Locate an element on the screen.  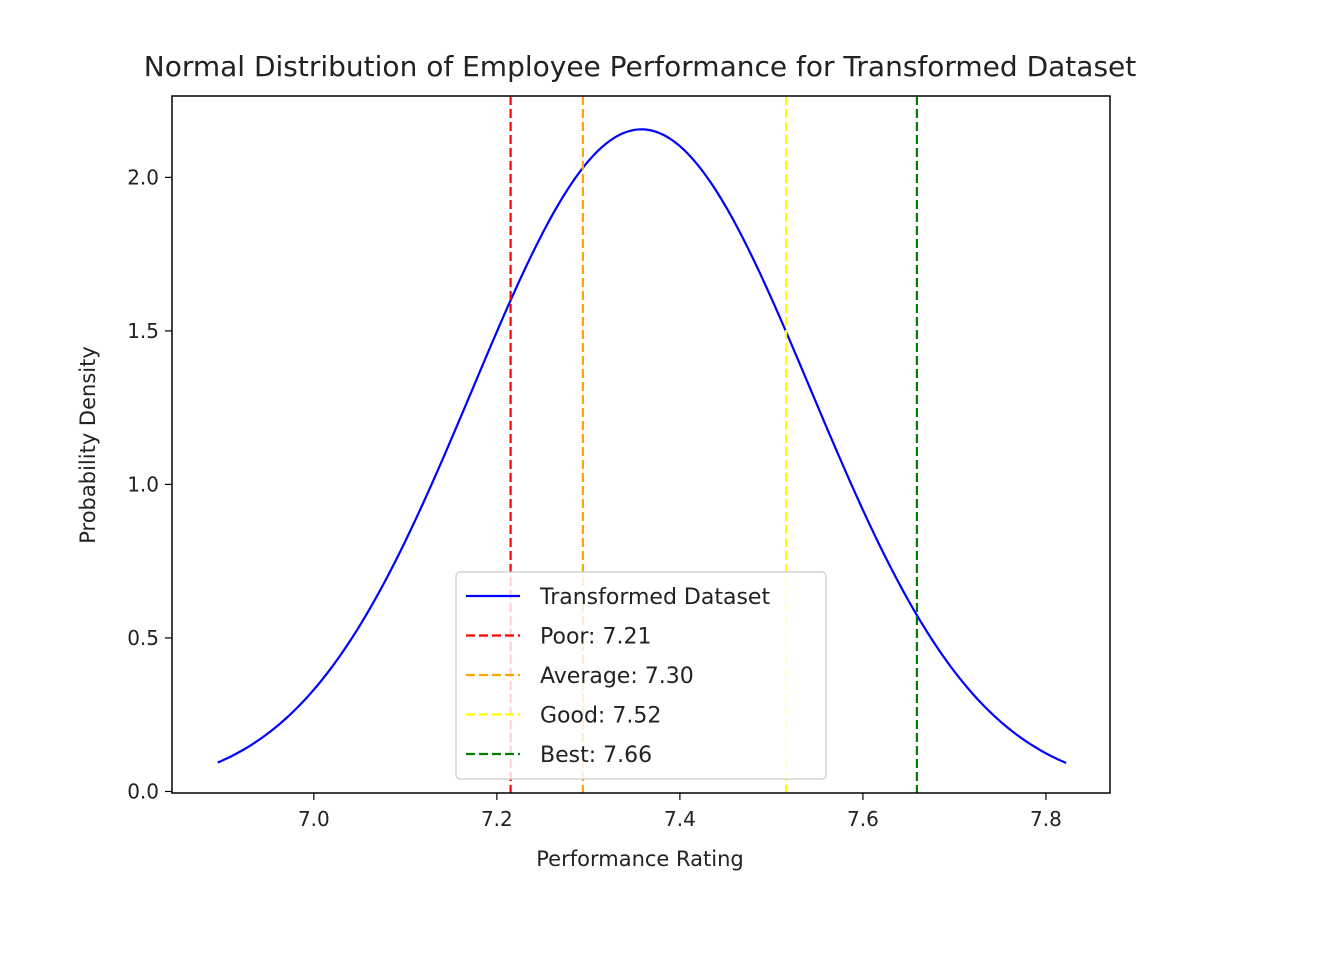
legend-box is located at coordinates (641, 675).